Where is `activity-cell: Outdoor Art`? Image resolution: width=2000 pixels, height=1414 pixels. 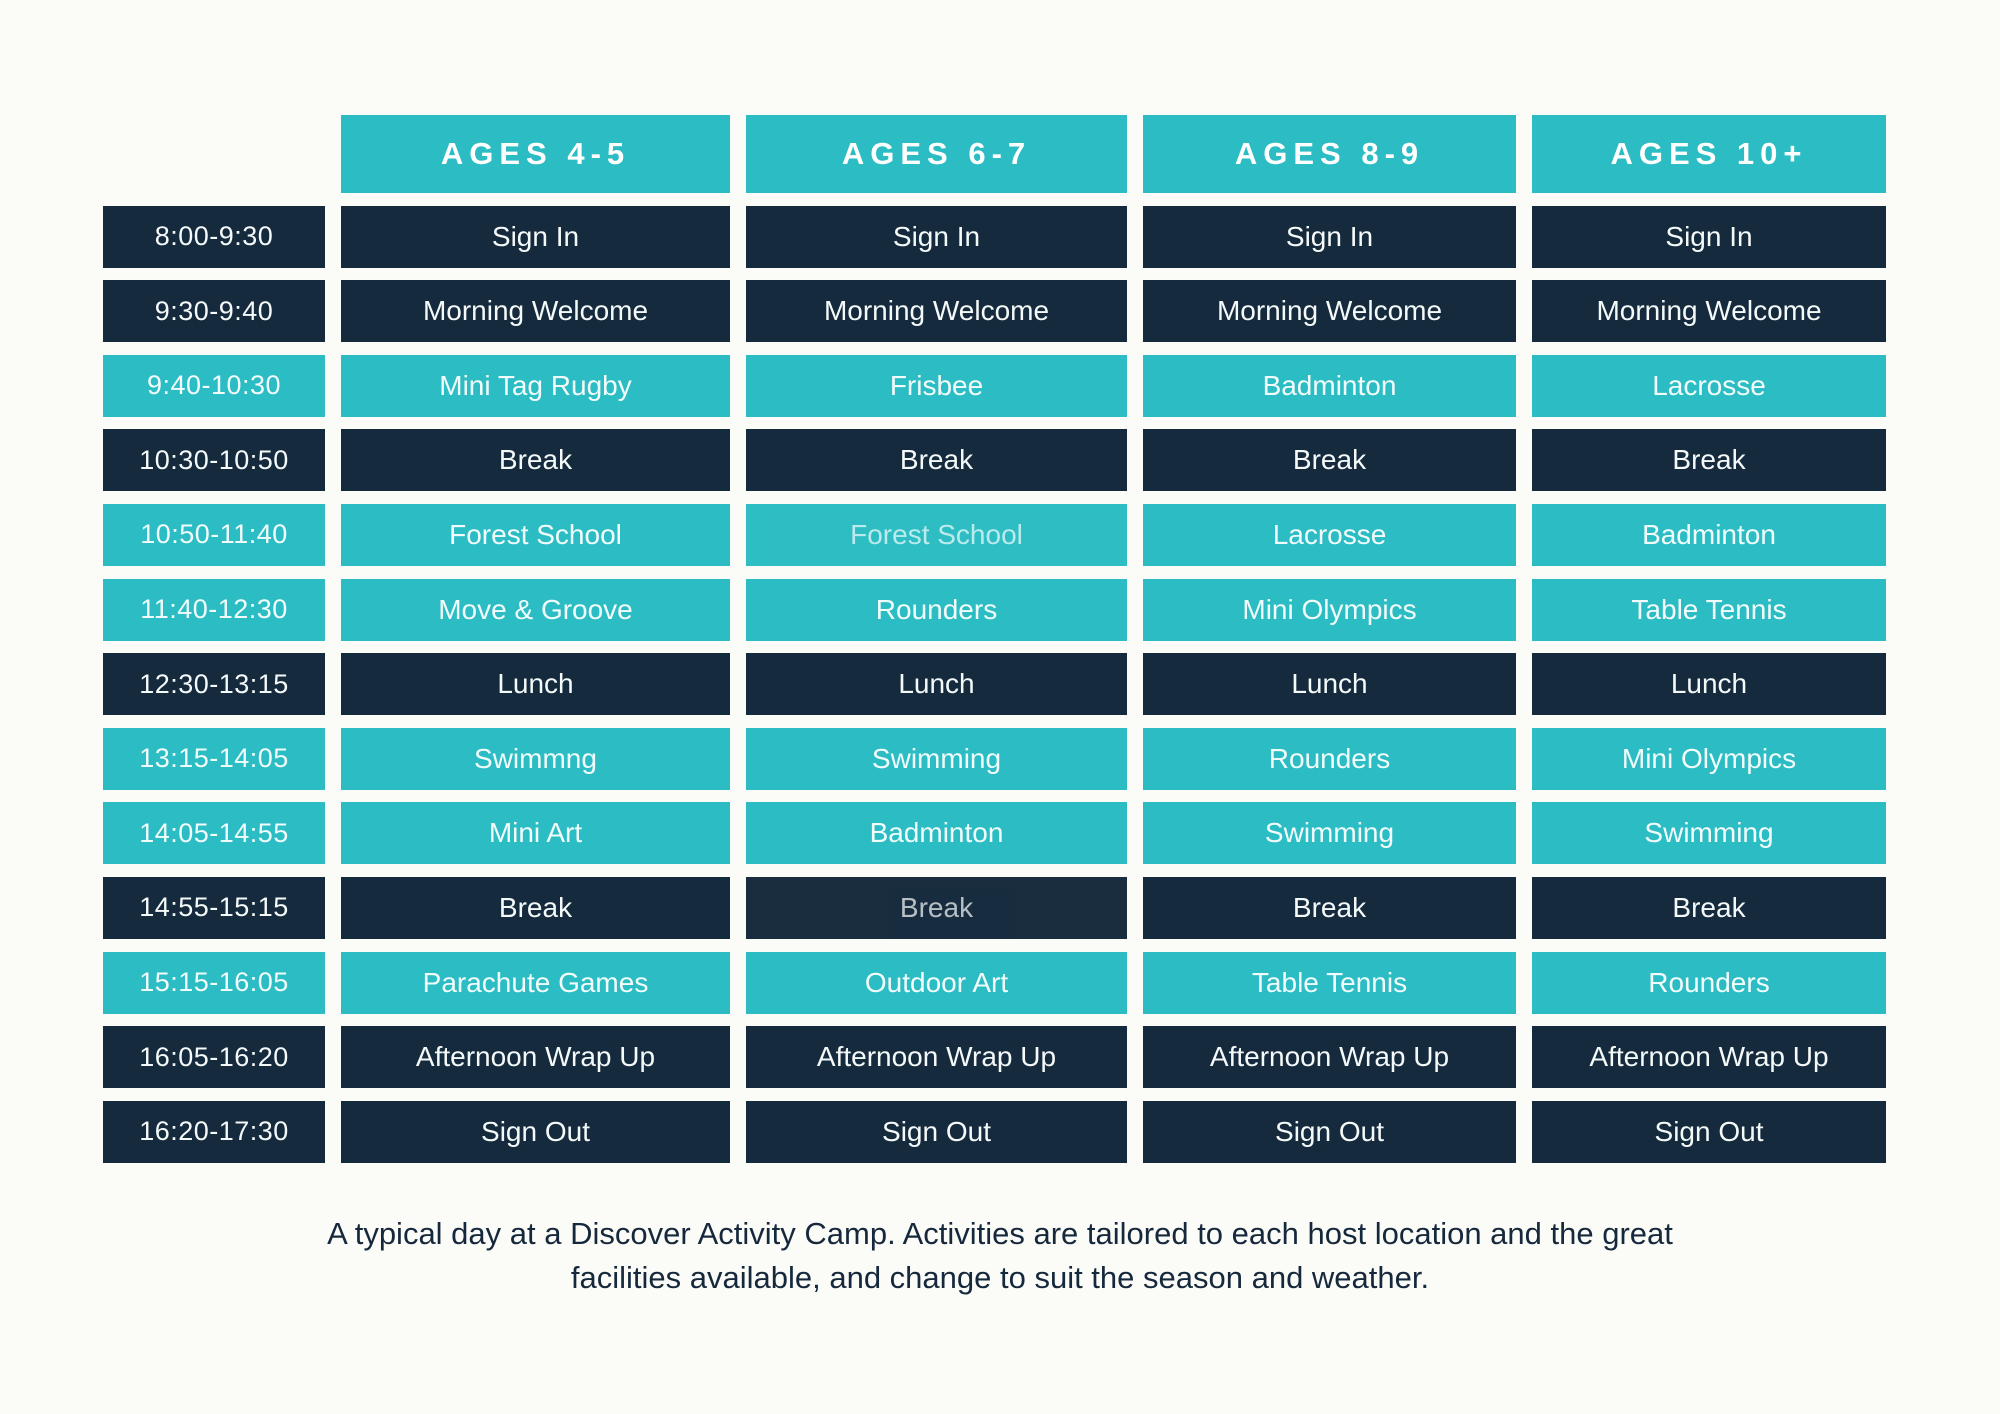 activity-cell: Outdoor Art is located at coordinates (936, 982).